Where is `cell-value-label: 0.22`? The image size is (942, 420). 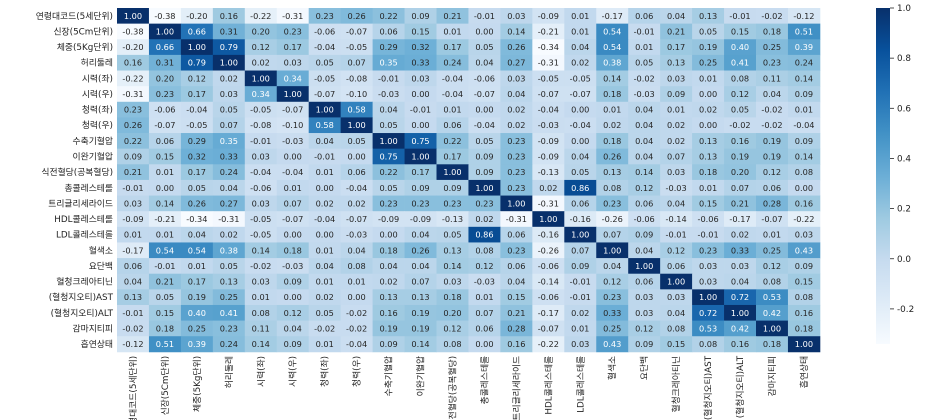
cell-value-label: 0.22 is located at coordinates (133, 141).